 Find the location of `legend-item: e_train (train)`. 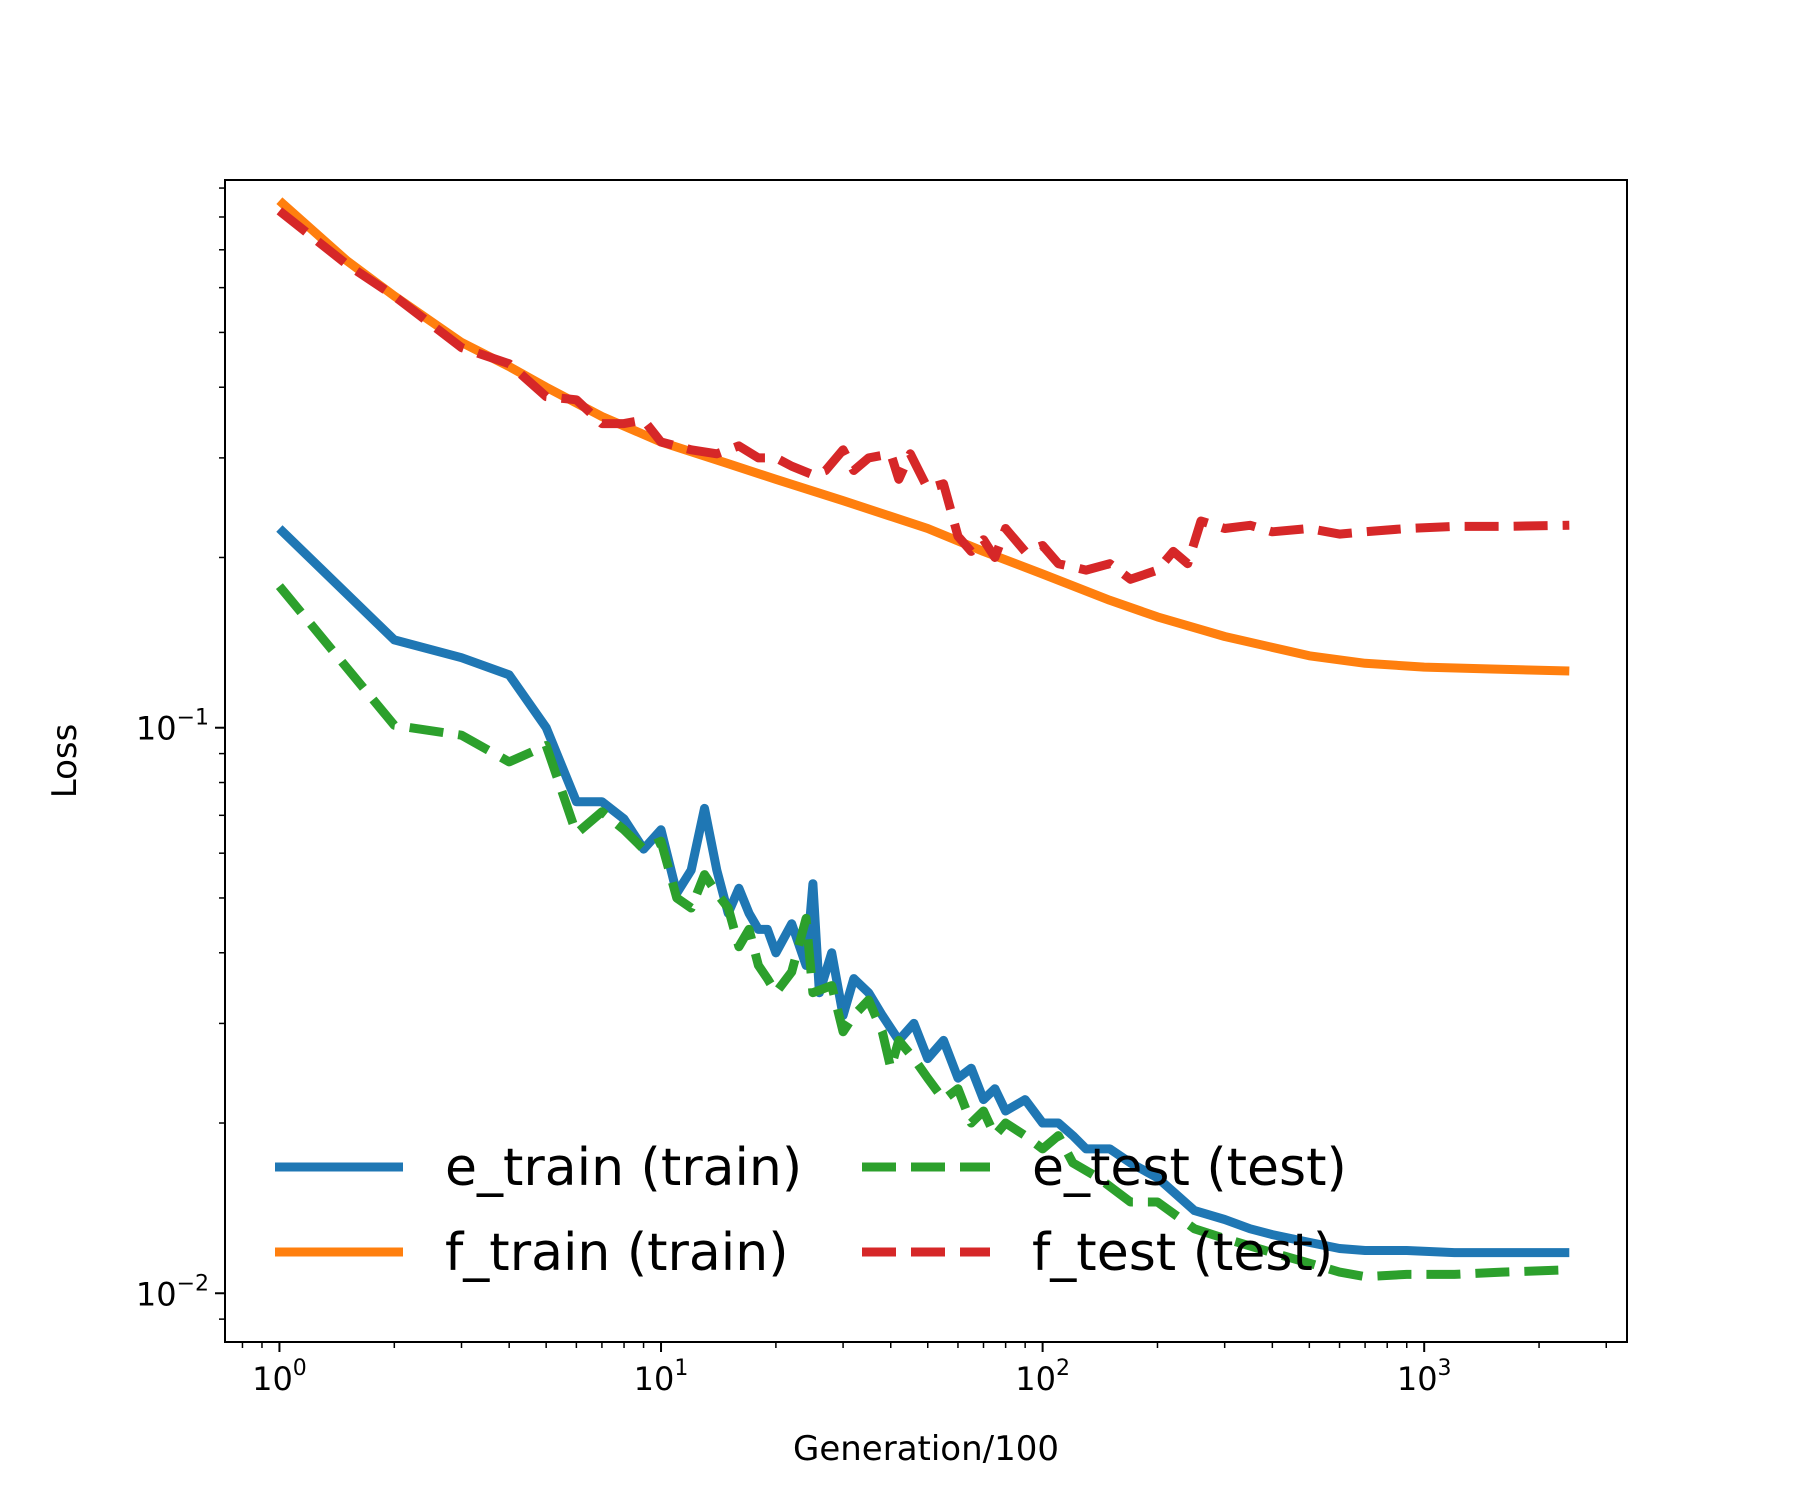

legend-item: e_train (train) is located at coordinates (538, 1168).